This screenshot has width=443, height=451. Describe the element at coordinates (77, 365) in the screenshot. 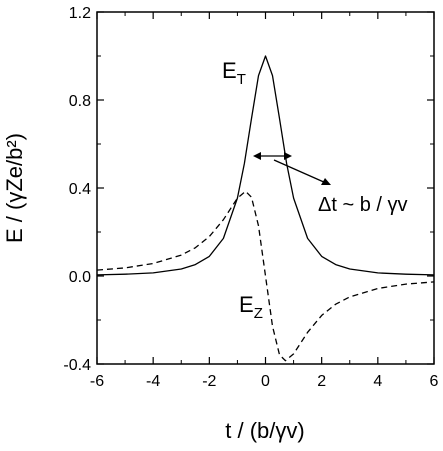

I see `y-tick-label: -0.4` at that location.